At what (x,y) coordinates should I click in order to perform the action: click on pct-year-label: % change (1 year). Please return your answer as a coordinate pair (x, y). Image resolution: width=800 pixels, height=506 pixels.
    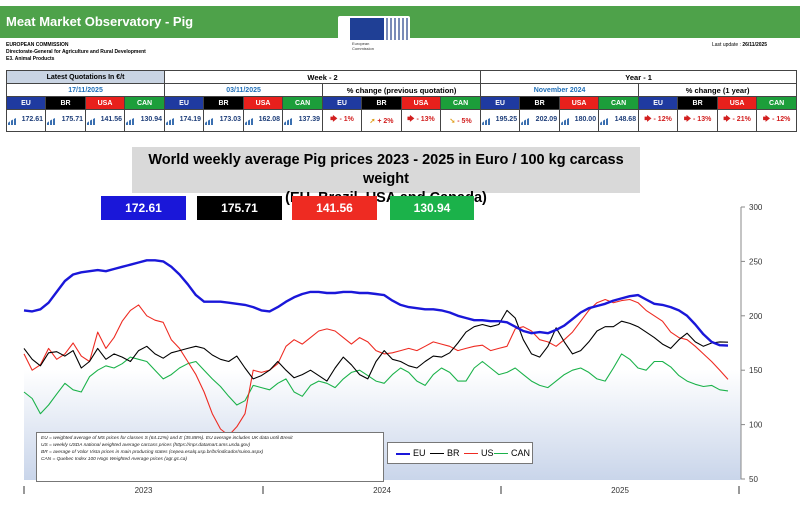
    Looking at the image, I should click on (718, 90).